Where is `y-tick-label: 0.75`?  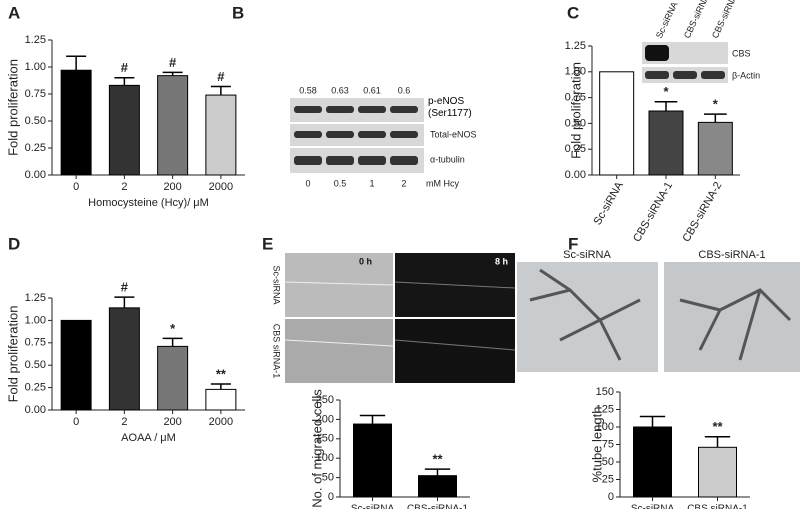 y-tick-label: 0.75 is located at coordinates (575, 98).